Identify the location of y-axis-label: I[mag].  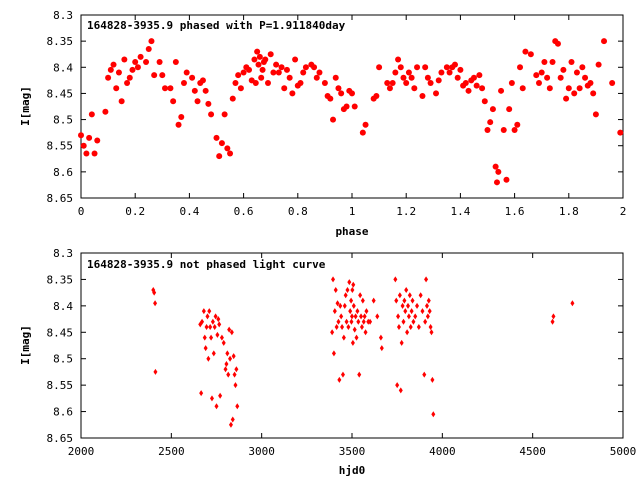
(25, 345).